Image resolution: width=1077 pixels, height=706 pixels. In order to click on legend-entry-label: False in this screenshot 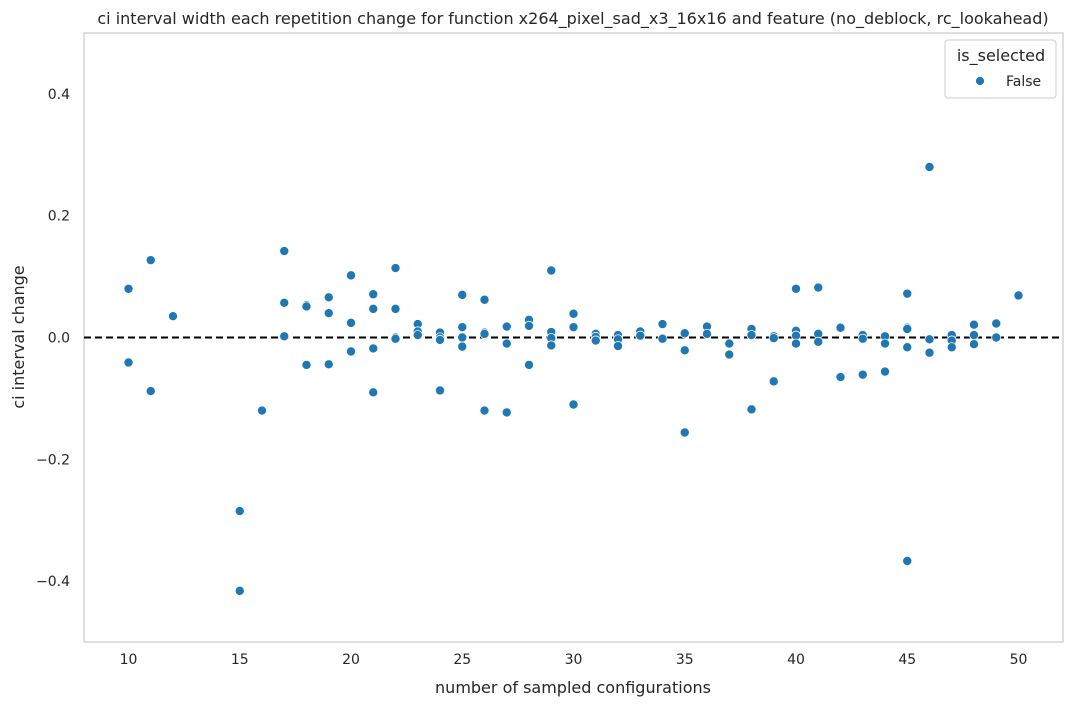, I will do `click(1023, 82)`.